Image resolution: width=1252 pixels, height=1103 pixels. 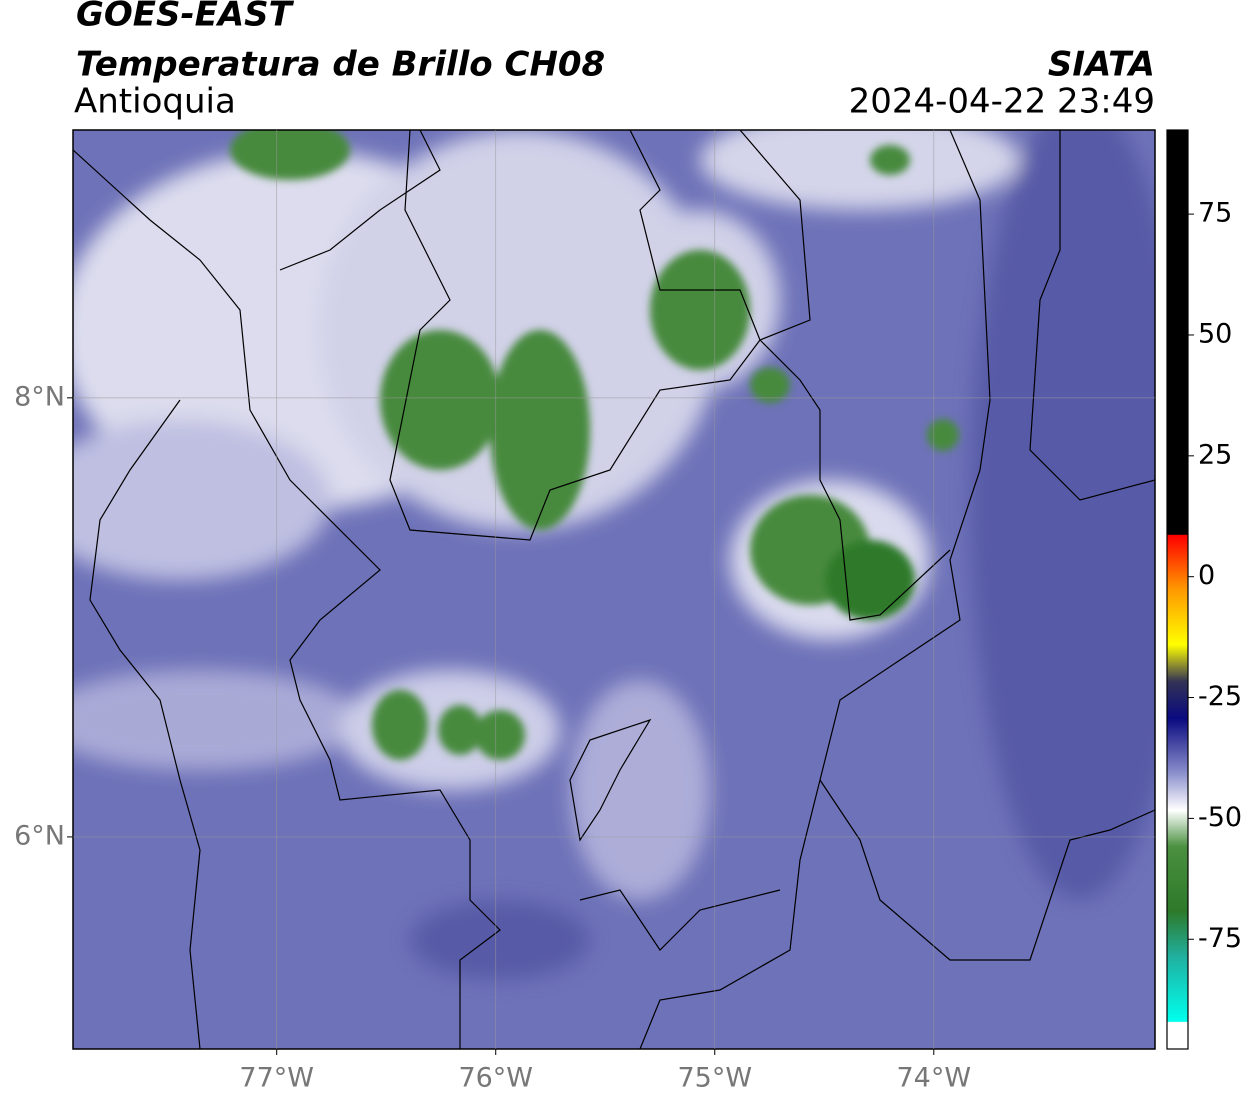 What do you see at coordinates (1220, 696) in the screenshot?
I see `colorbar-tick-label: -25` at bounding box center [1220, 696].